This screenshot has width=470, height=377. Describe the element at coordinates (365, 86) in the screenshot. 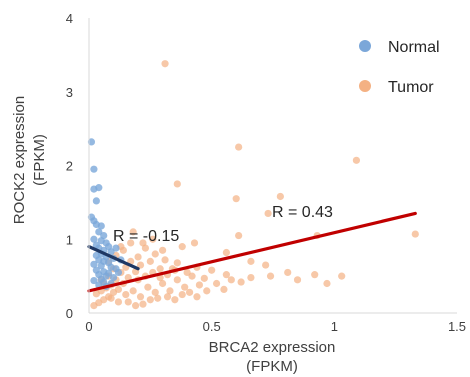

I see `legend-swatch-tumor` at that location.